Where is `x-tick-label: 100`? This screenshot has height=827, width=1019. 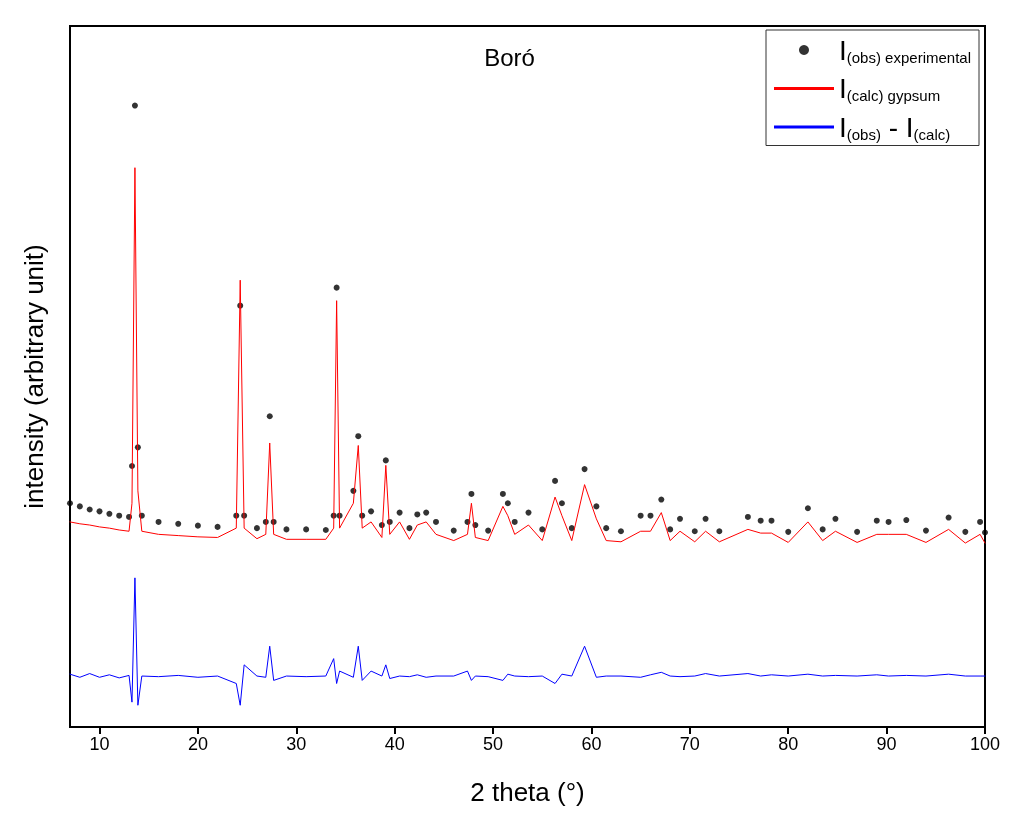 x-tick-label: 100 is located at coordinates (985, 744).